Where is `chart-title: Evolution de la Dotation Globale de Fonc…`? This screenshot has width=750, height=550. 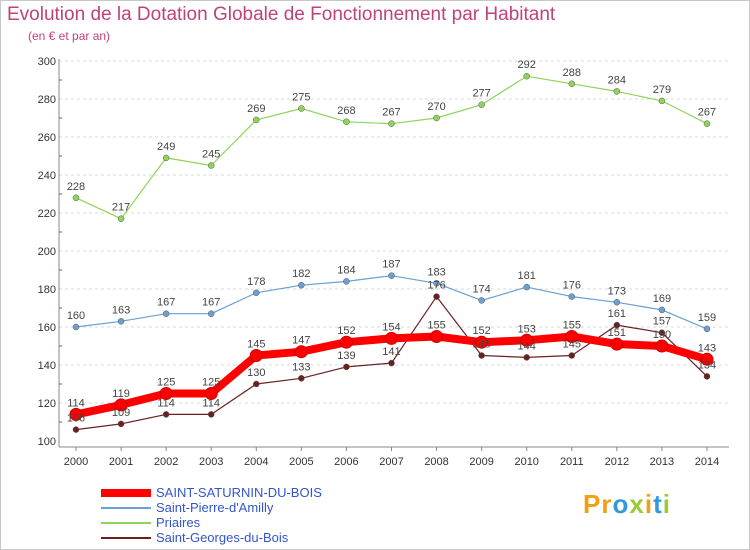 chart-title: Evolution de la Dotation Globale de Fonc… is located at coordinates (281, 14).